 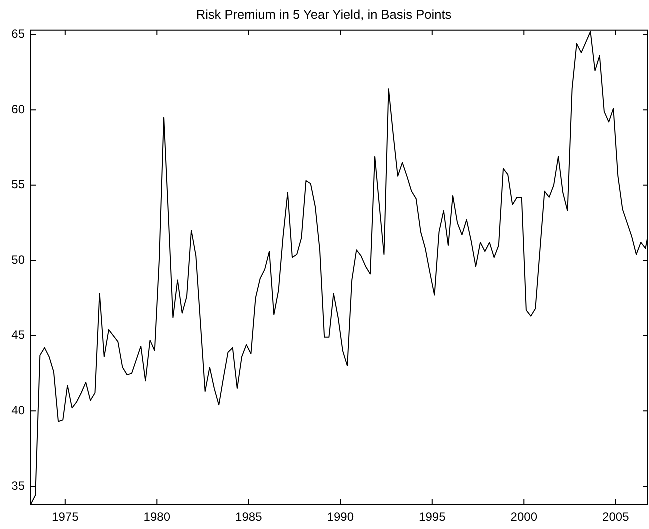 What do you see at coordinates (66, 517) in the screenshot?
I see `x-tick-label: 1975` at bounding box center [66, 517].